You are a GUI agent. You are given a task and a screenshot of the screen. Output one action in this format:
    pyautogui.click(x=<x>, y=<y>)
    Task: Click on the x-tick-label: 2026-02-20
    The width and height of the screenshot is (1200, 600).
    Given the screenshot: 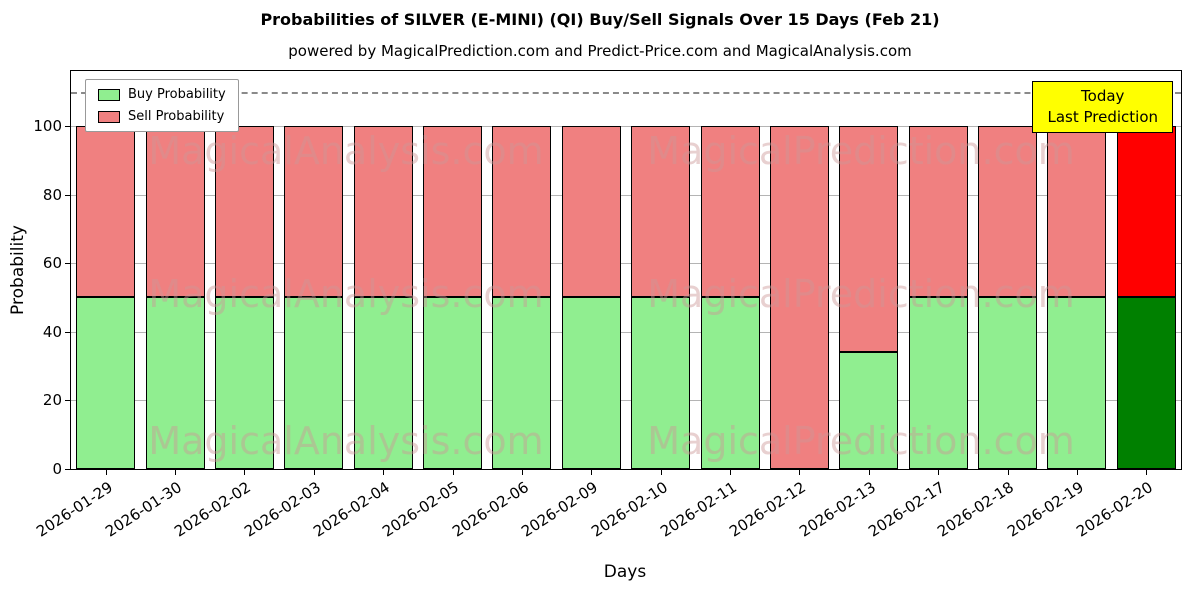 What is the action you would take?
    pyautogui.click(x=1115, y=509)
    